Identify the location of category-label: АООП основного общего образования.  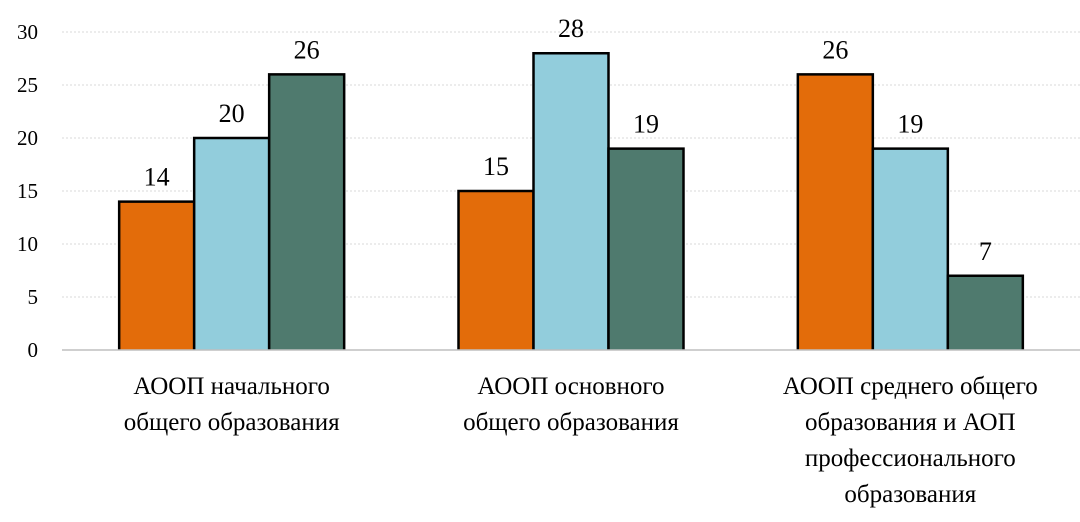
(571, 404).